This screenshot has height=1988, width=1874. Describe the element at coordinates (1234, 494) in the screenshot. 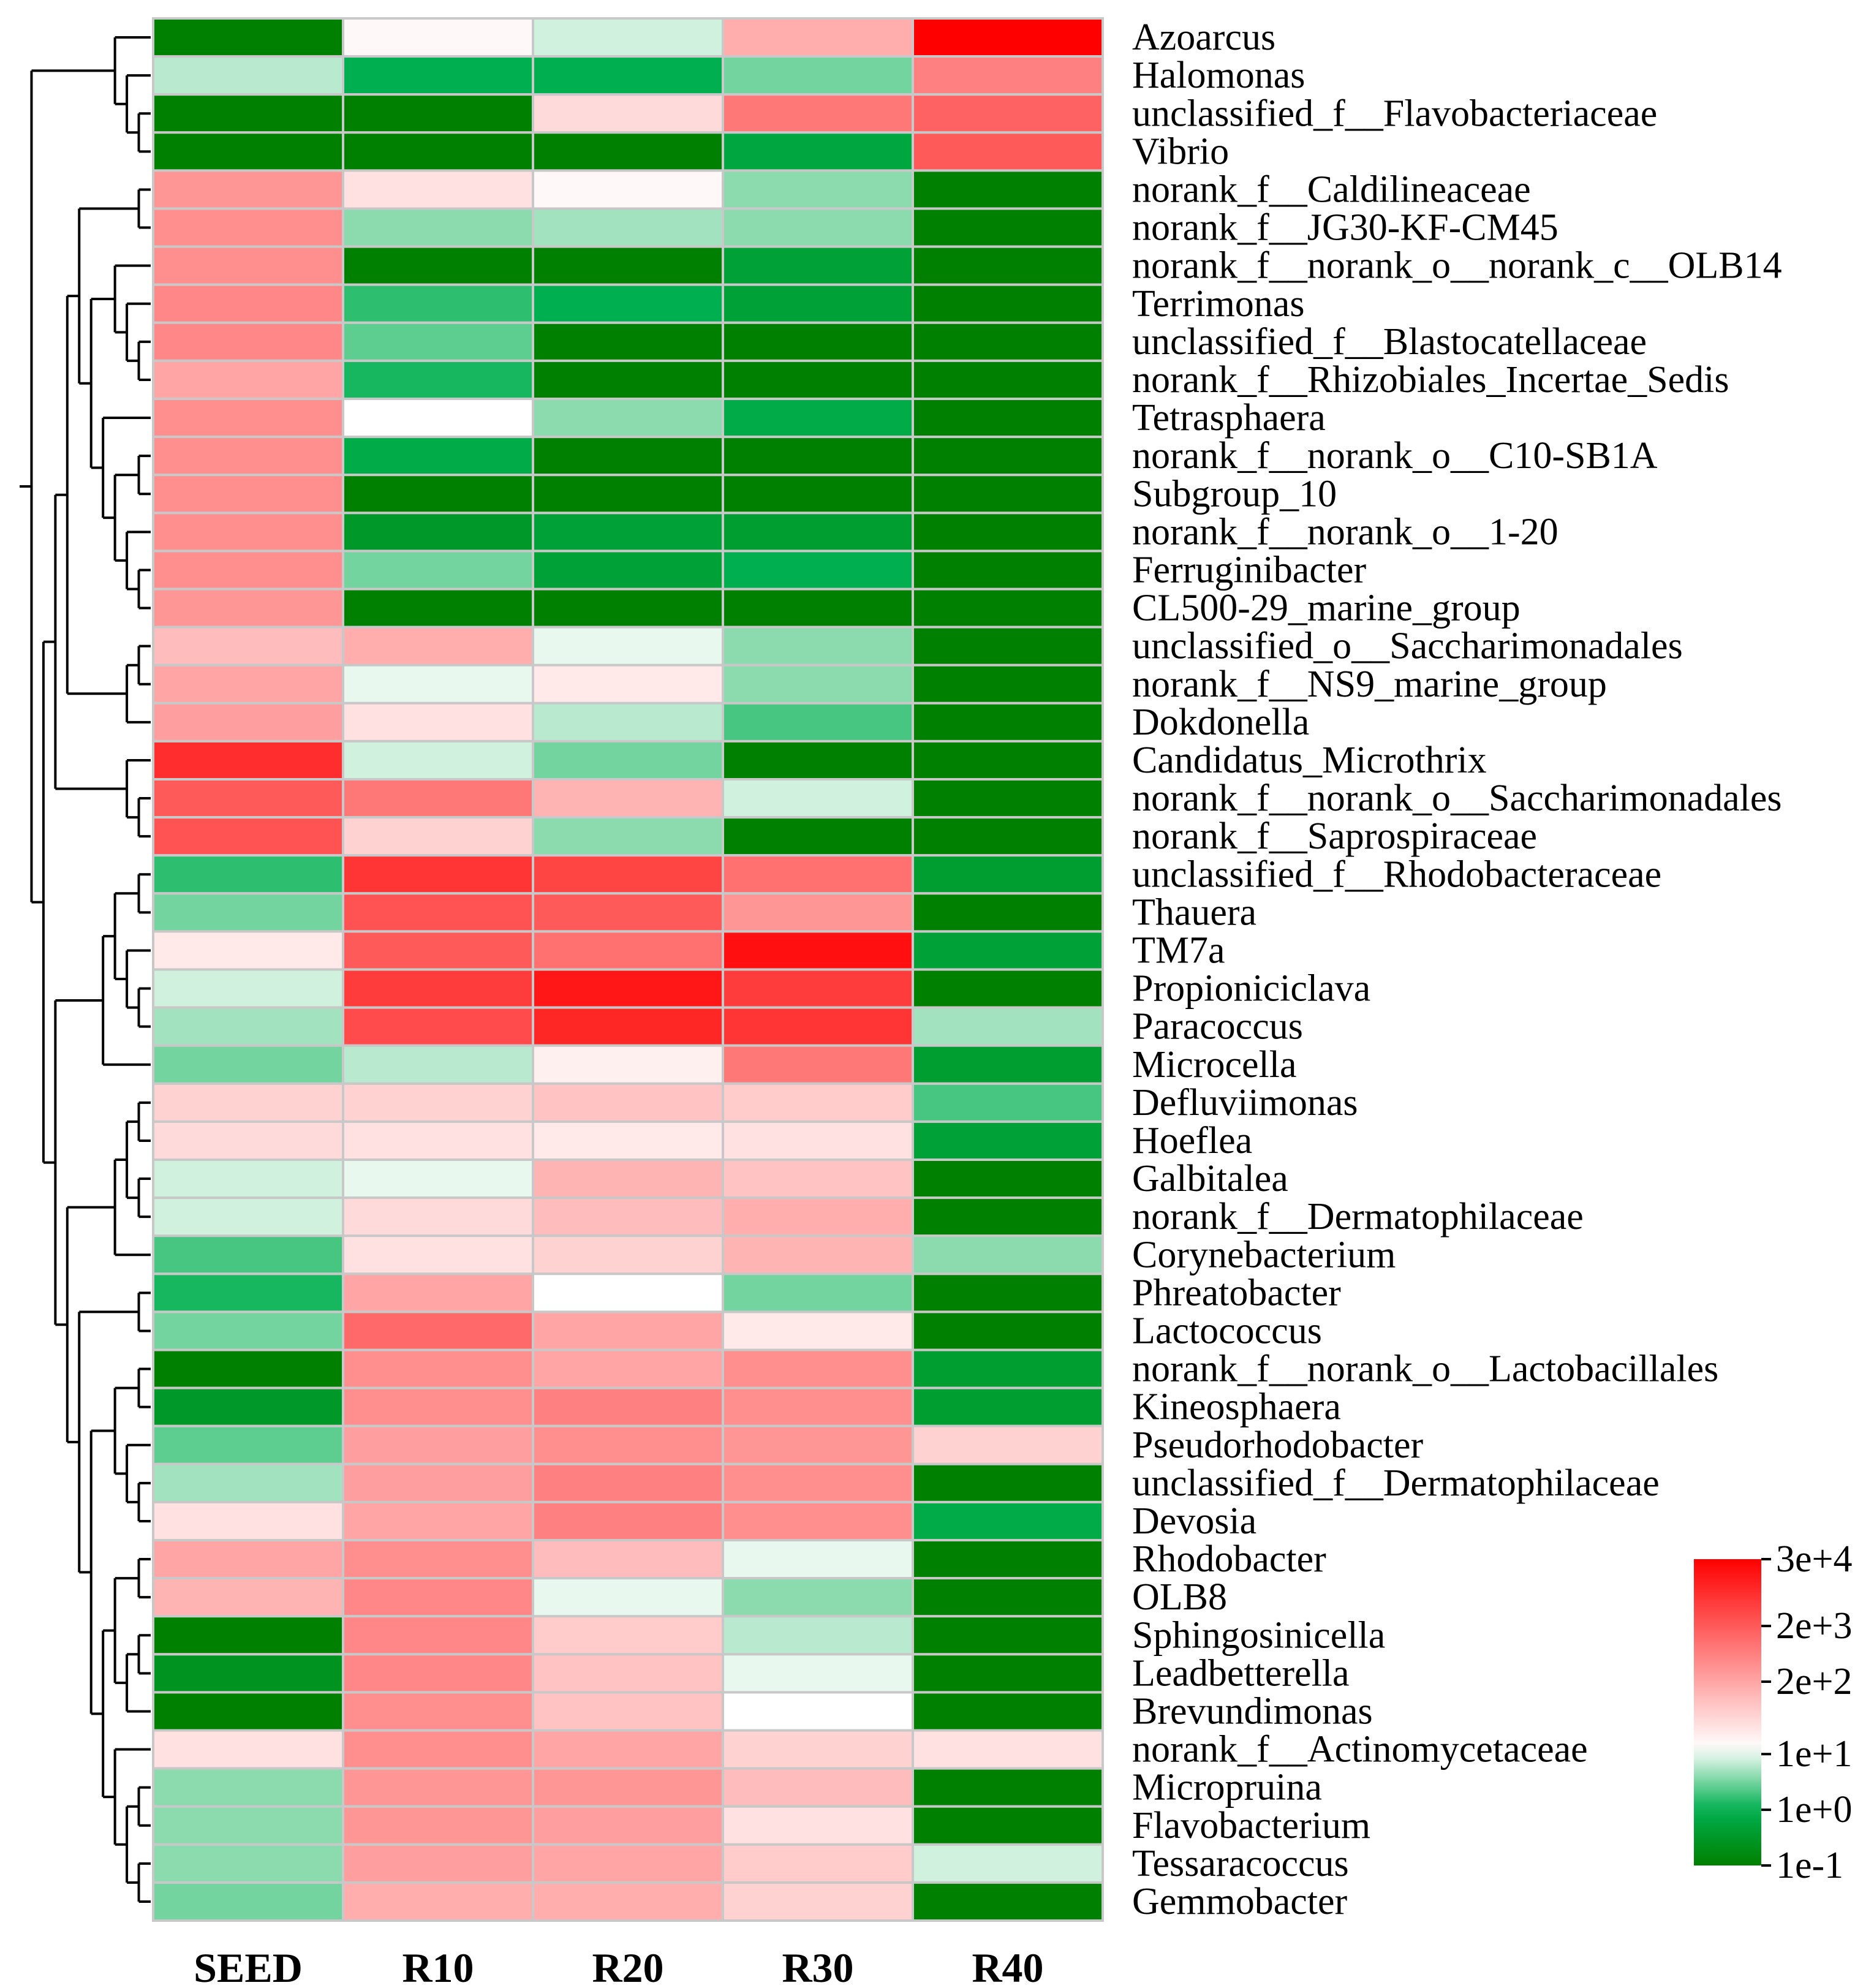

I see `row-label: Subgroup_10` at that location.